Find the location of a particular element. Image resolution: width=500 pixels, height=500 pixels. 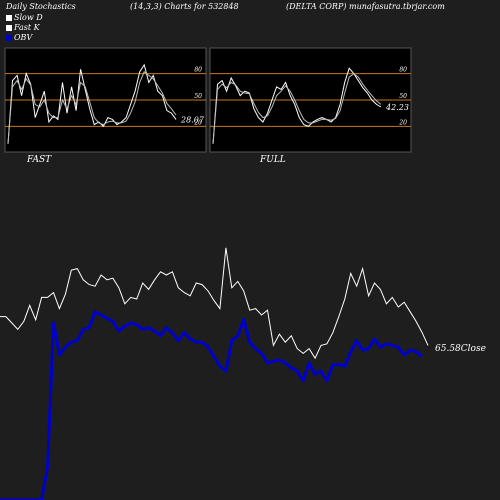

close-value-label: 65.58Close is located at coordinates (460, 349).